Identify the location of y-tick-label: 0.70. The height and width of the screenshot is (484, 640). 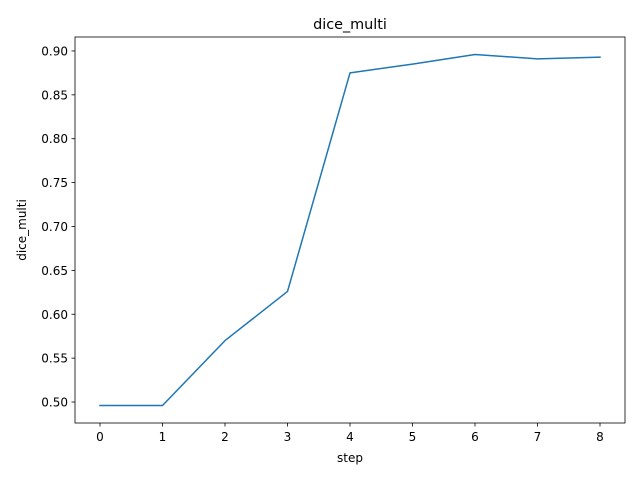
(54, 227).